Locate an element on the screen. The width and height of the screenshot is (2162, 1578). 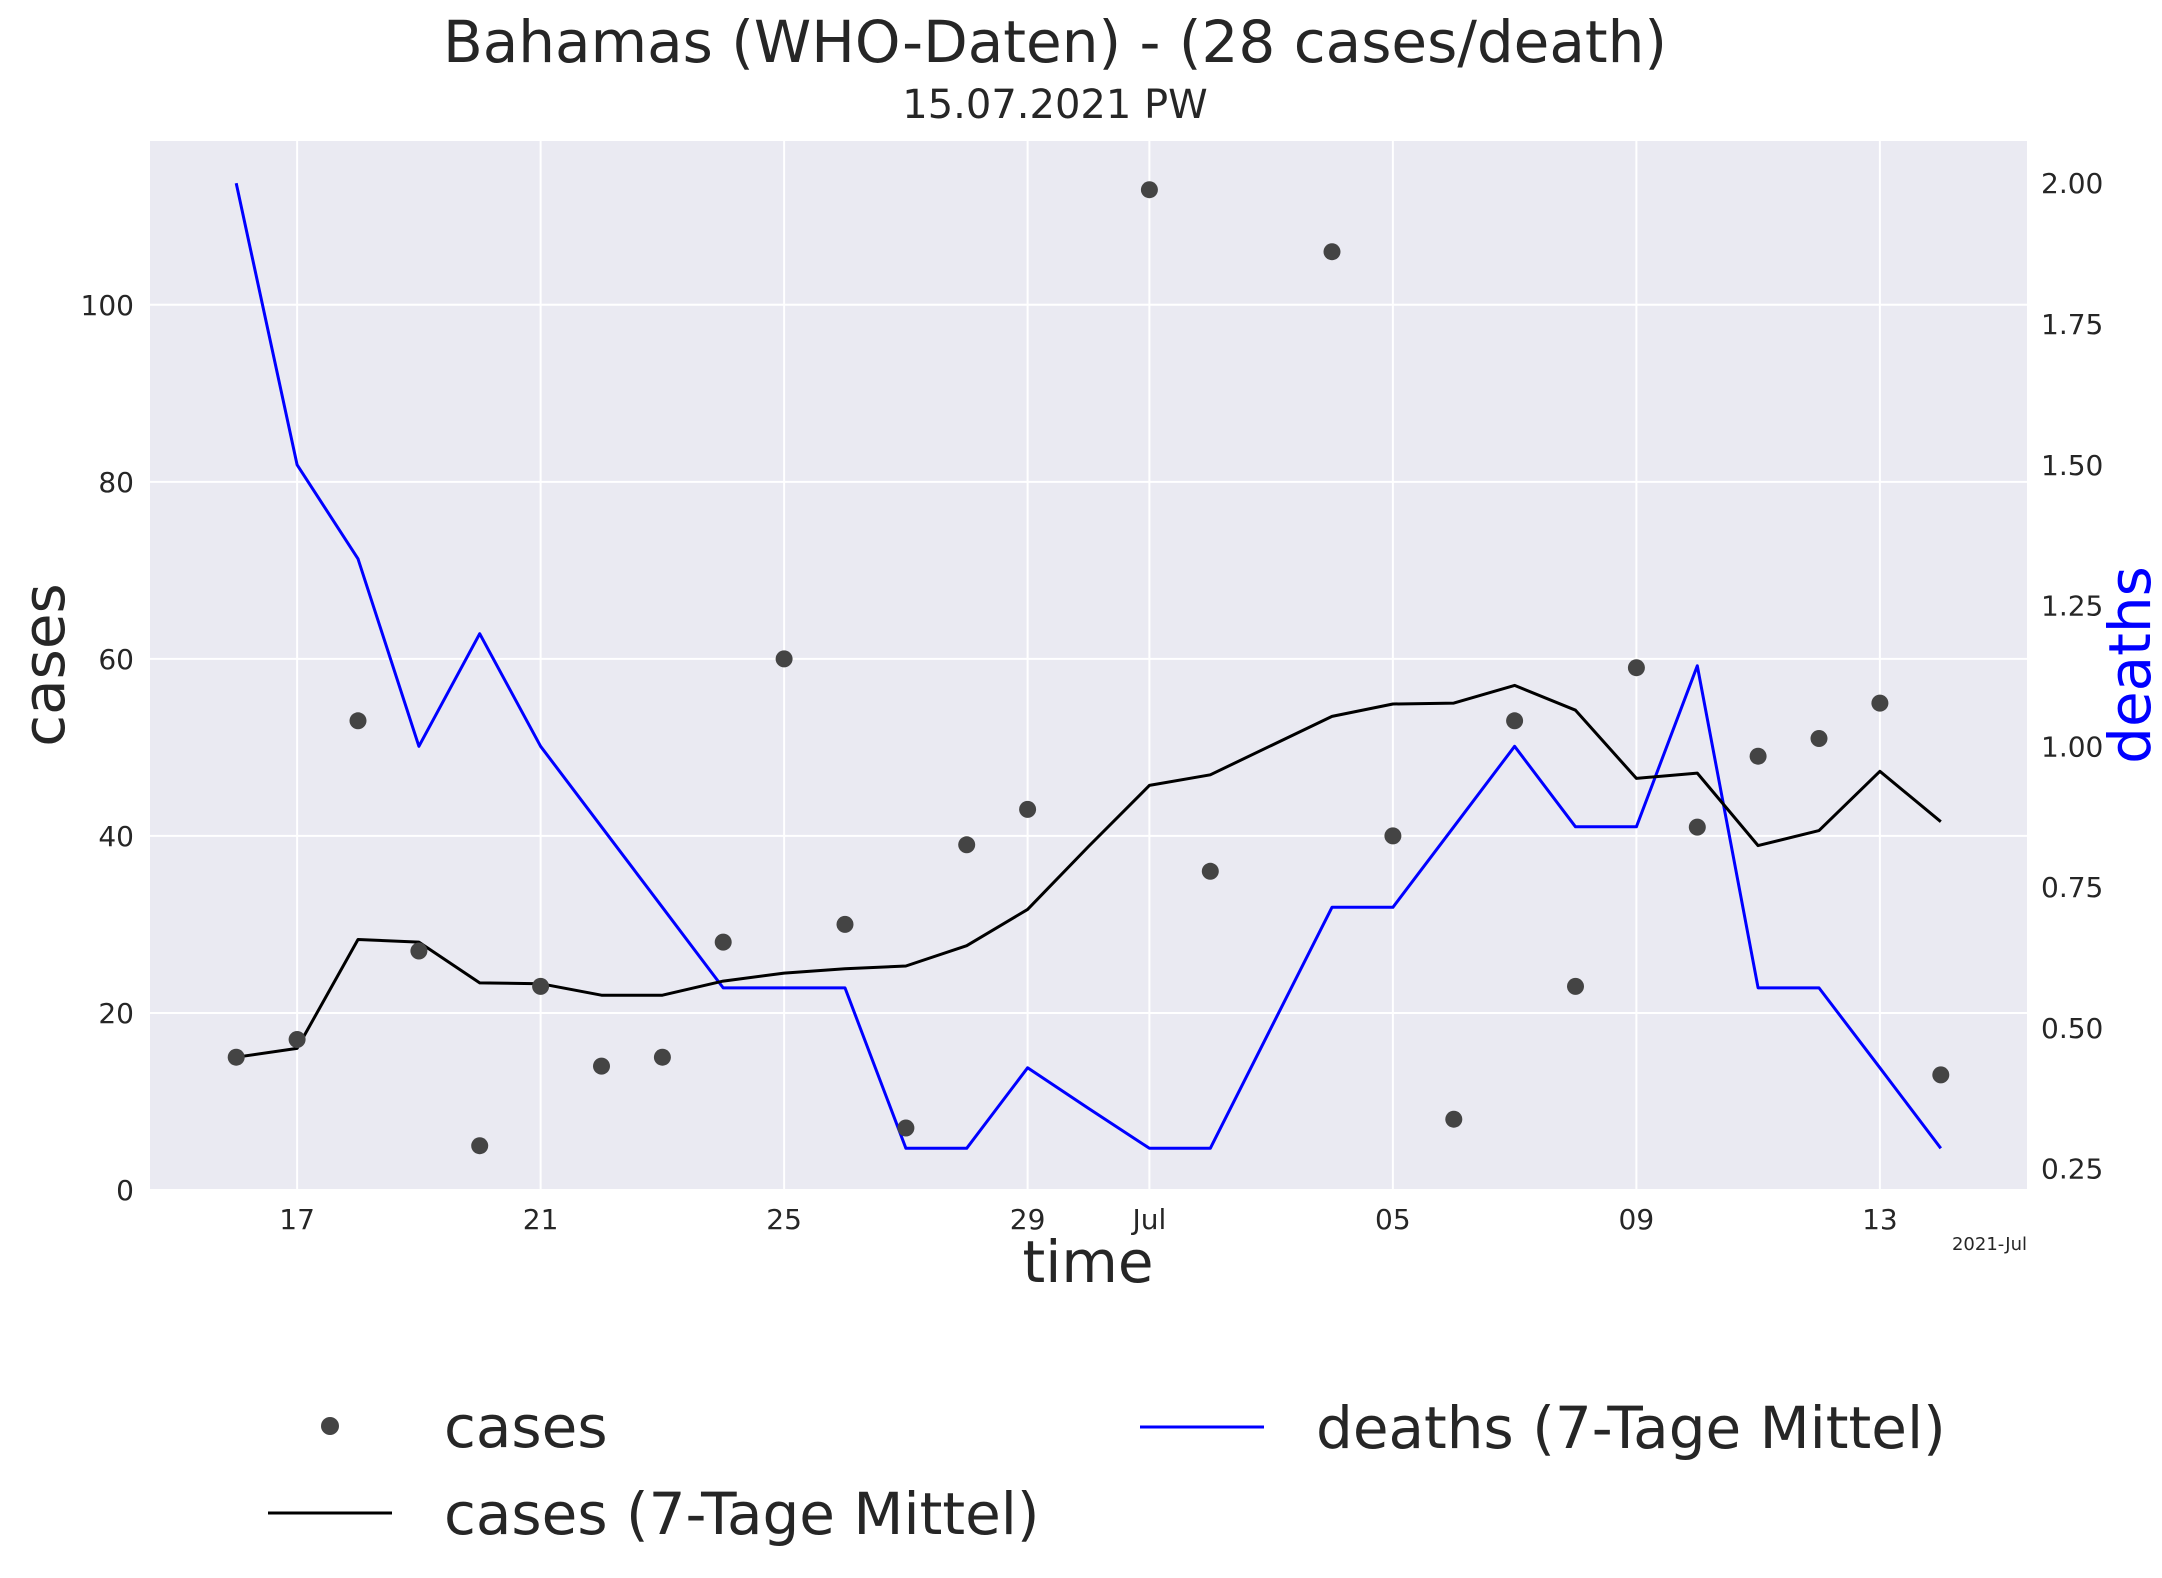
chart-subtitle: 15.07.2021 PW is located at coordinates (1054, 105).